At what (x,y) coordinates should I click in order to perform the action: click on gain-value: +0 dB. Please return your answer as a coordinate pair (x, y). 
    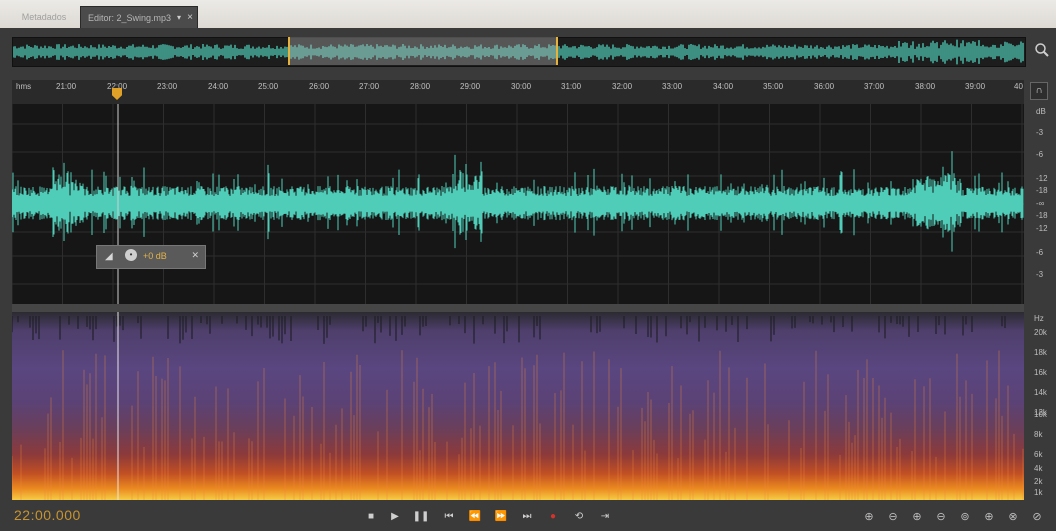
    Looking at the image, I should click on (155, 256).